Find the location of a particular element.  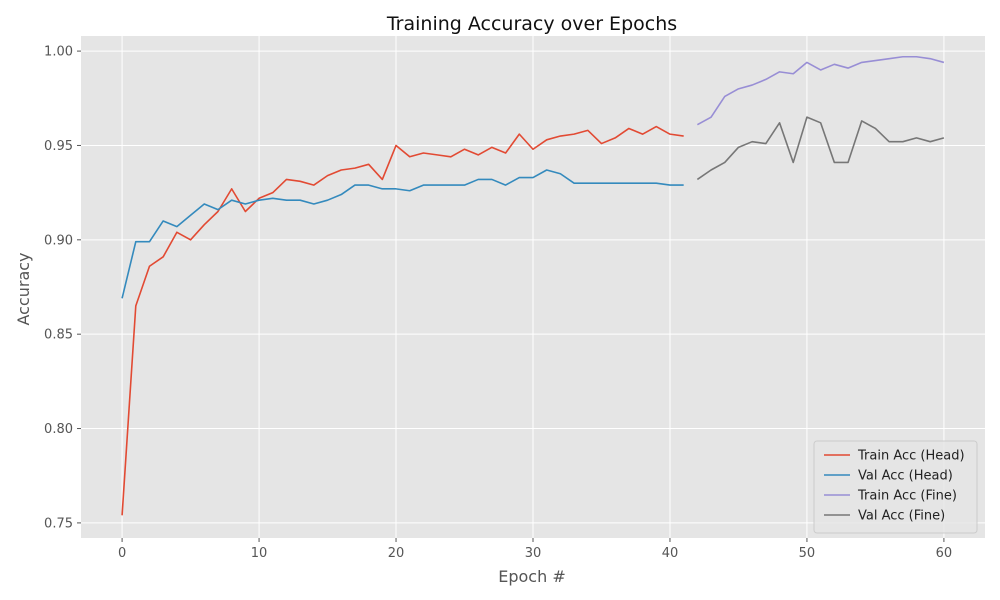

y-tick-label: 0.90 is located at coordinates (58, 240).